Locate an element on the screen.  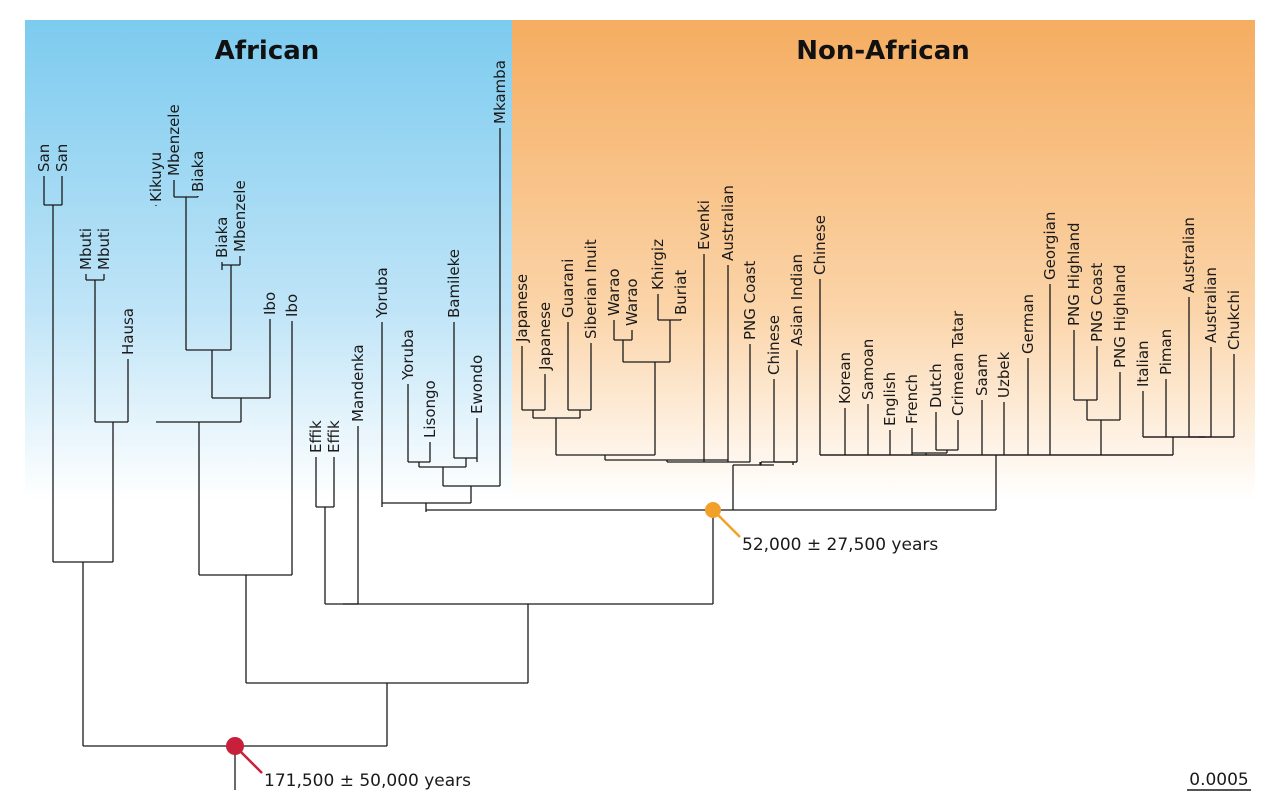
leaf-label: Evenki is located at coordinates (704, 225).